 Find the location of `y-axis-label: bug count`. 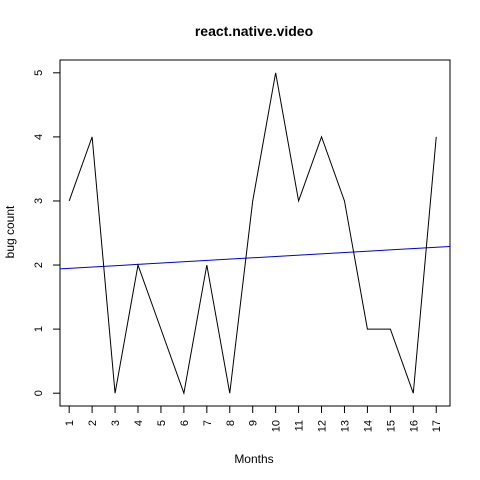

y-axis-label: bug count is located at coordinates (10, 231).